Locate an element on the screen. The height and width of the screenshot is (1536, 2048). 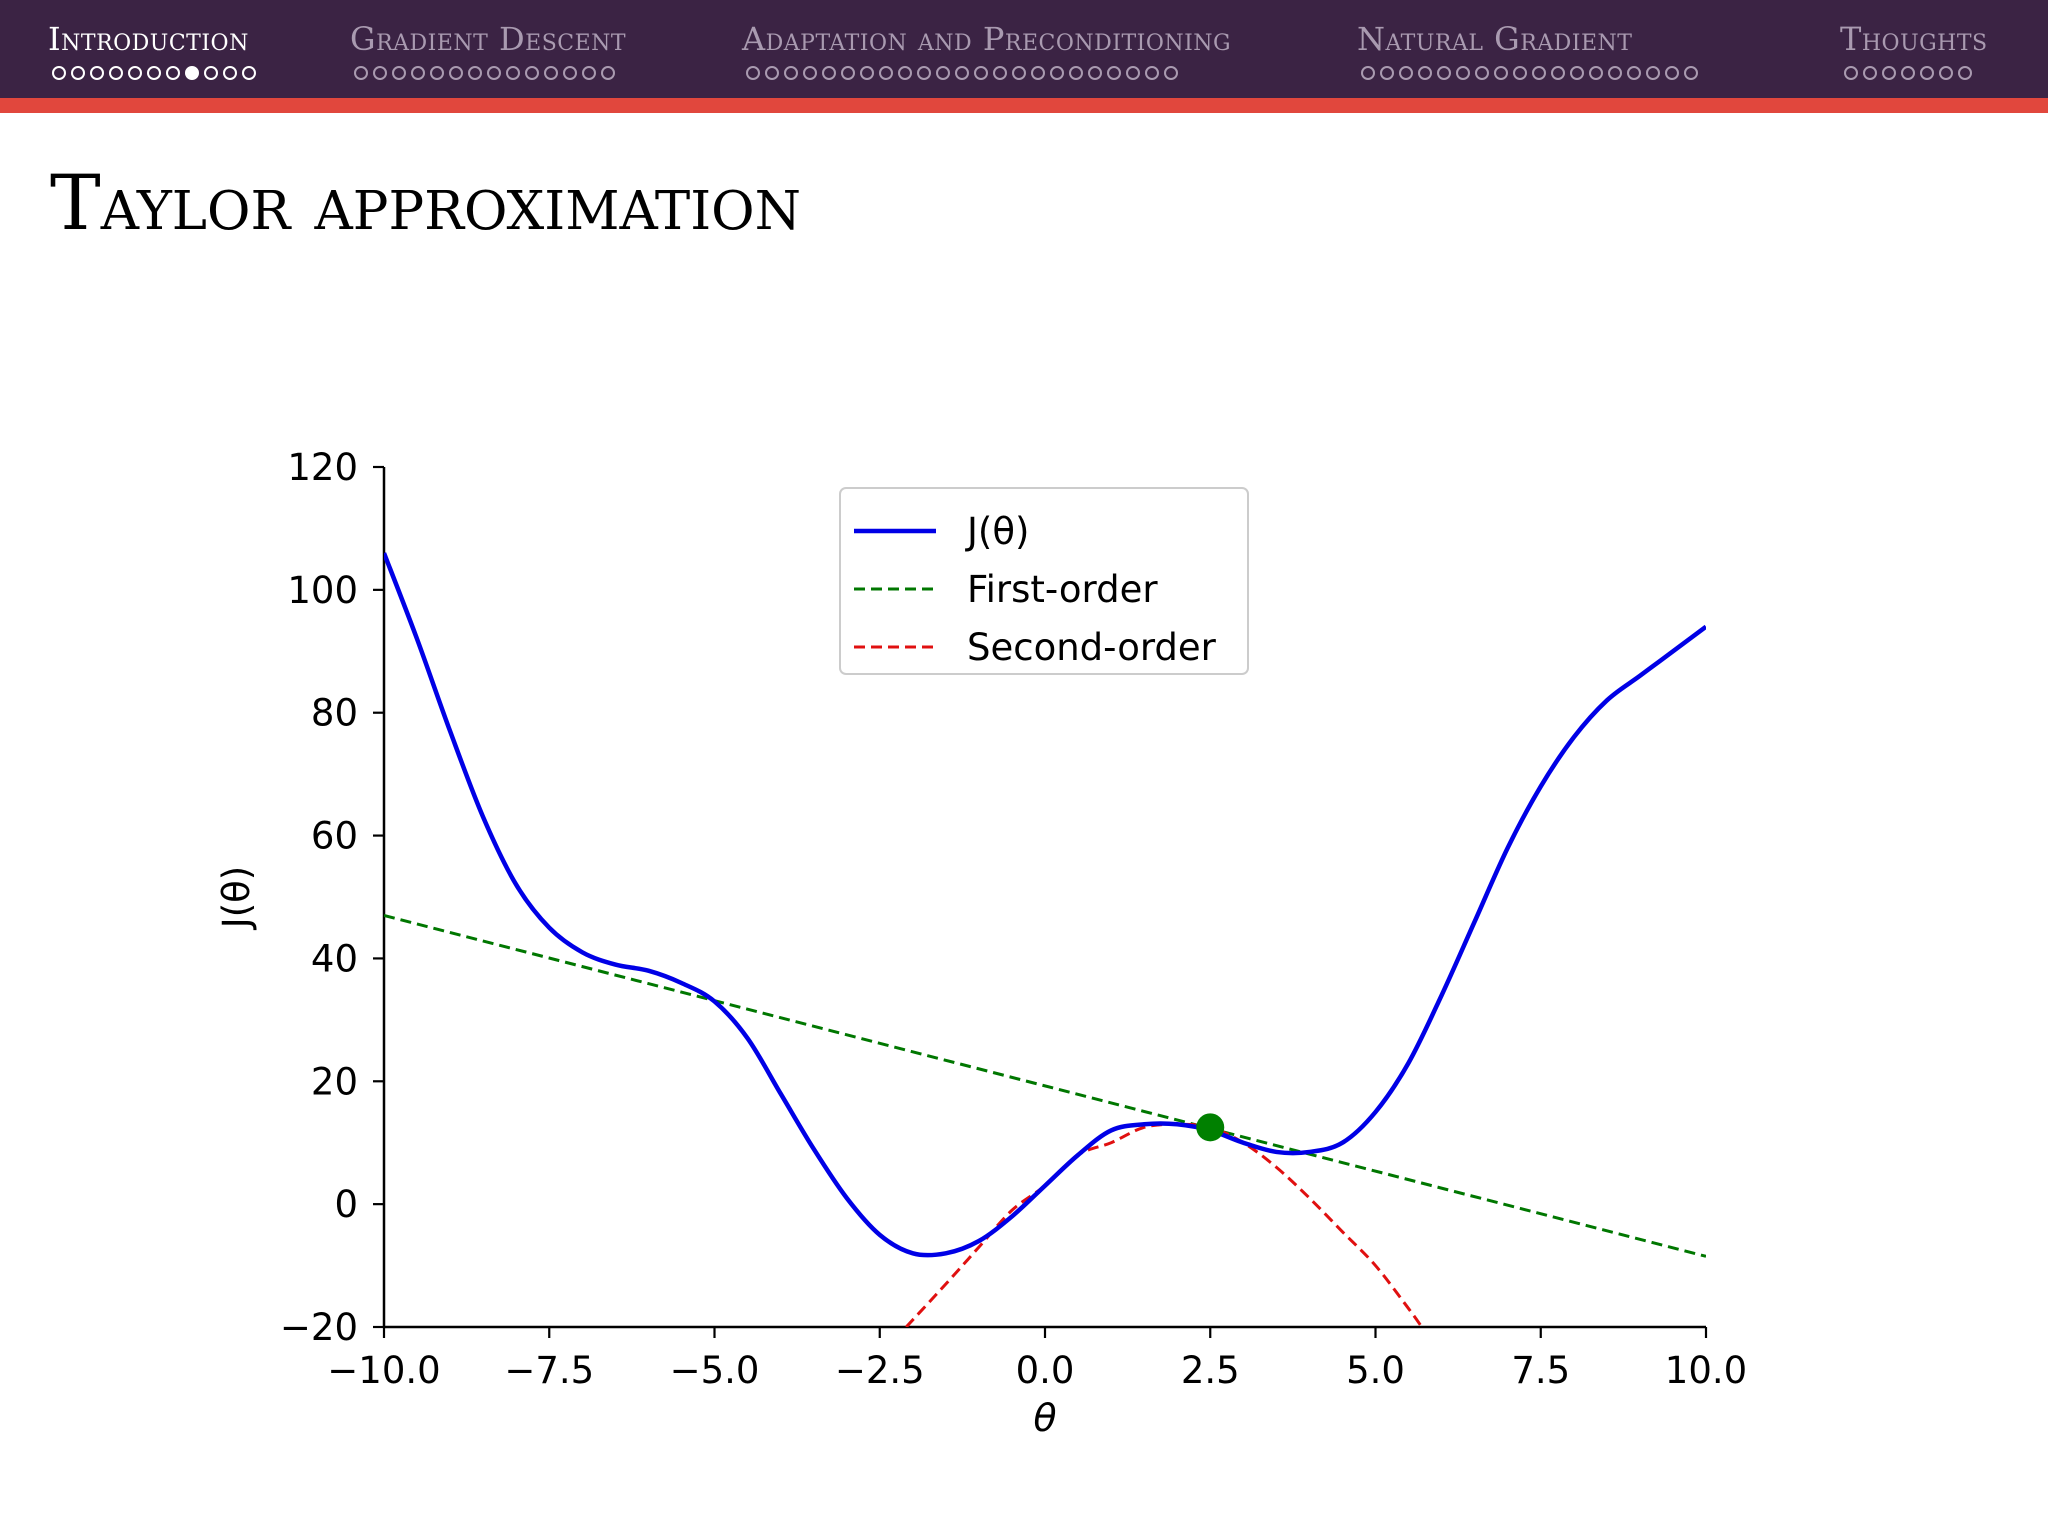
legend-box is located at coordinates (1044, 581).